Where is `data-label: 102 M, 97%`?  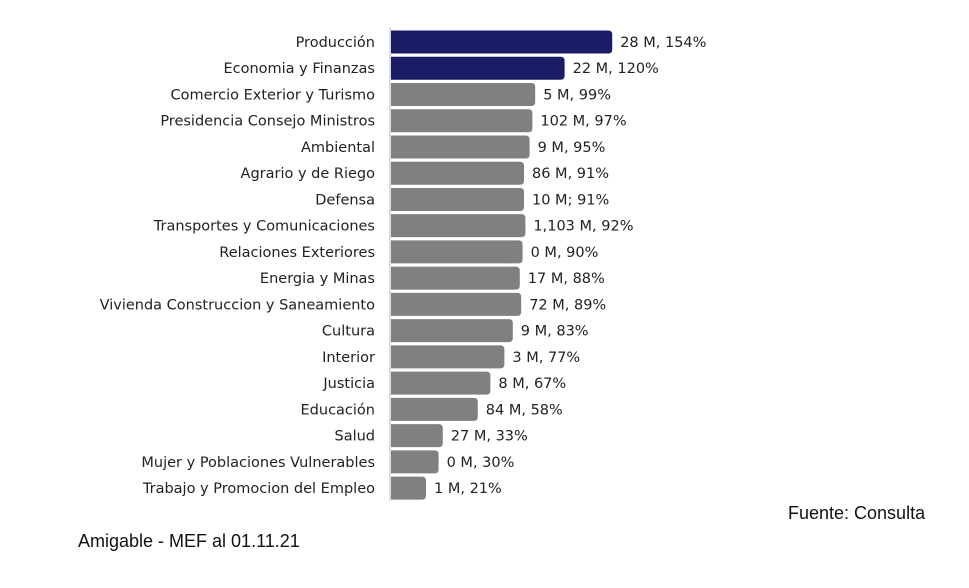 data-label: 102 M, 97% is located at coordinates (583, 122).